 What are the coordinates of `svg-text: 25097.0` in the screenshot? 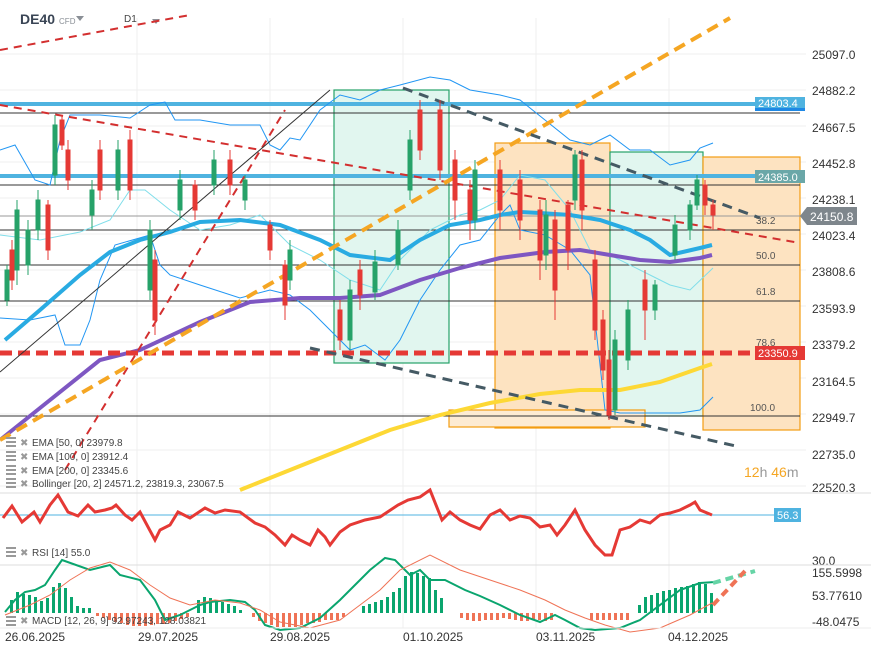 It's located at (834, 55).